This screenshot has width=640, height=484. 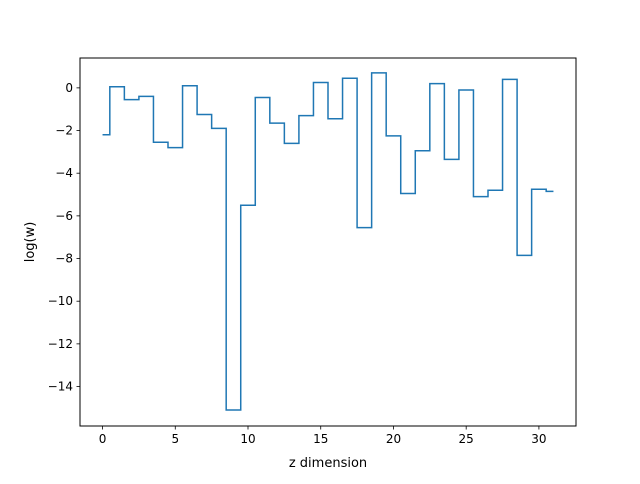 I want to click on y-tick-label: −12, so click(x=60, y=344).